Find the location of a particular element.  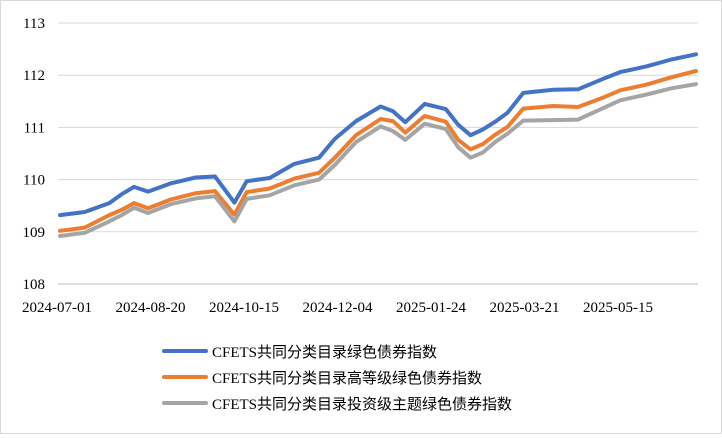

x-tick-label: 2025-01-24 is located at coordinates (431, 308).